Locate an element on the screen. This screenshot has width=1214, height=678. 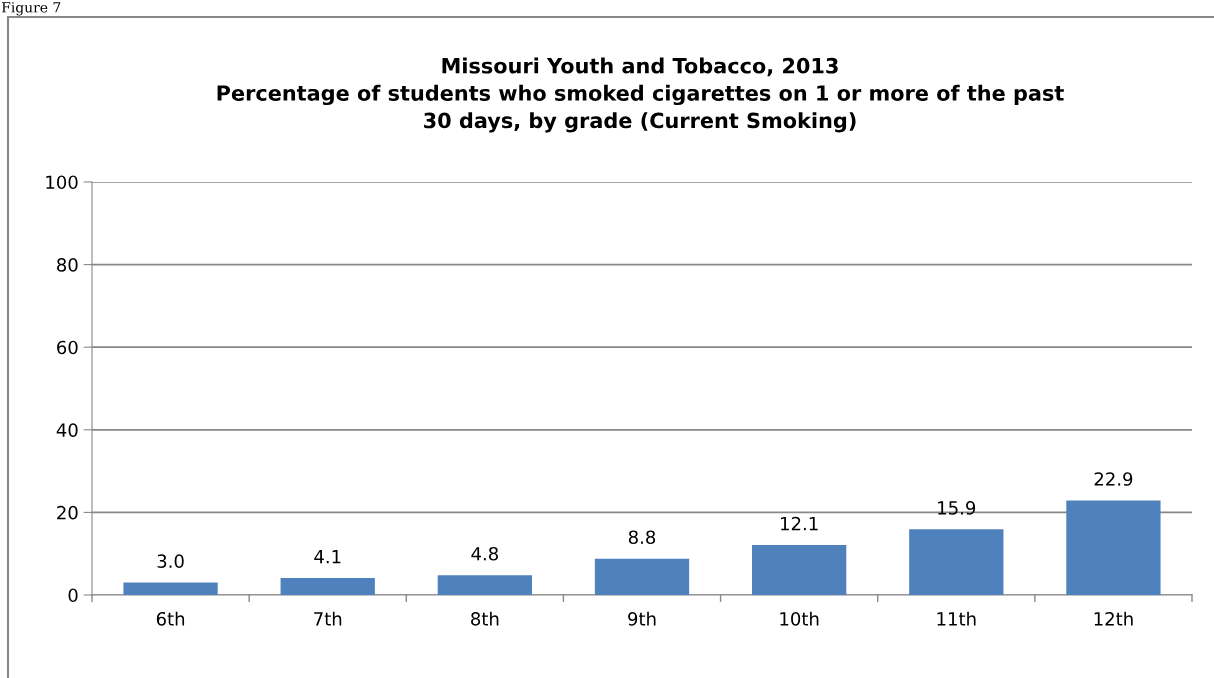
y-tick-label: 100 is located at coordinates (62, 182).